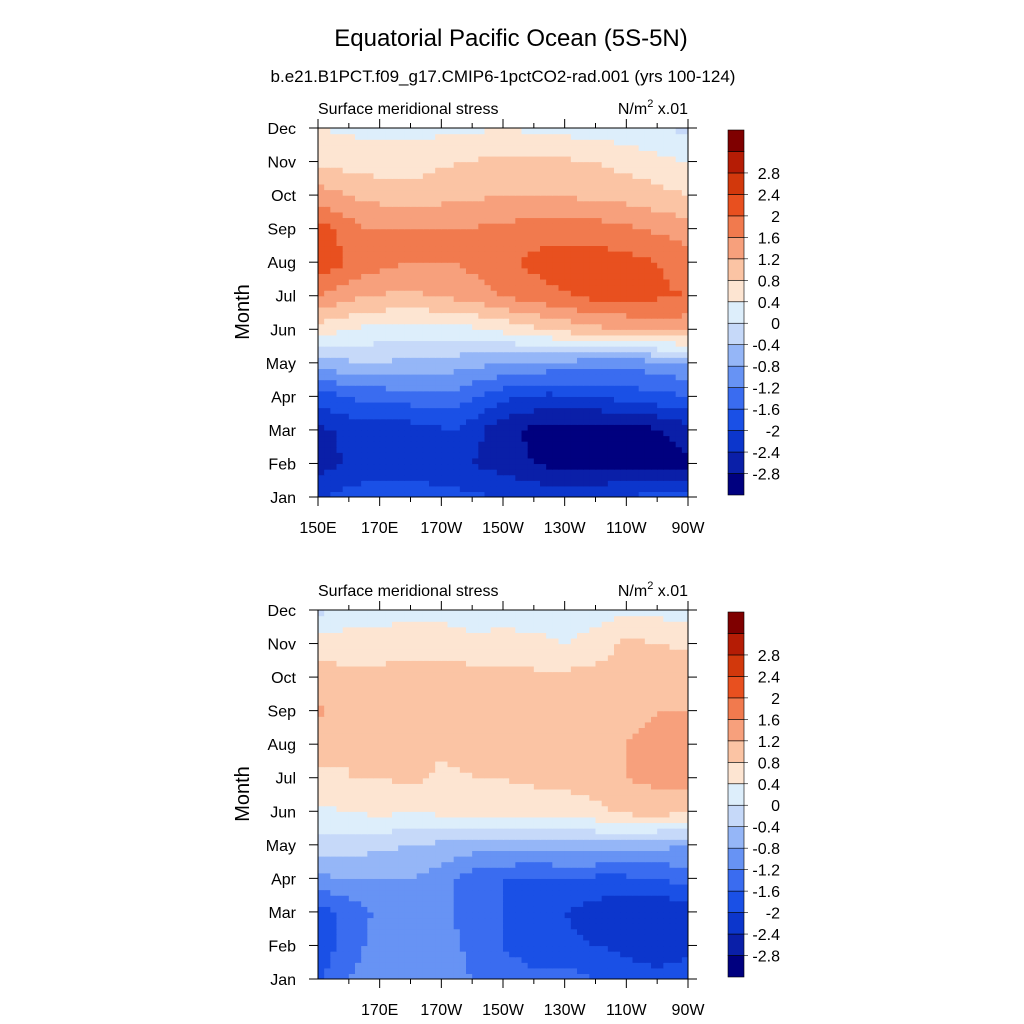 The height and width of the screenshot is (1024, 1024). I want to click on colorbar-label: -1.6, so click(766, 410).